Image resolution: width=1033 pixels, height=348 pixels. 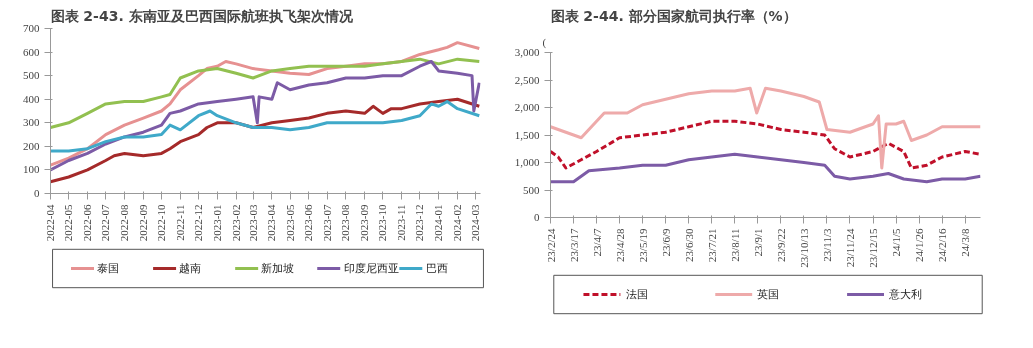 I want to click on chart-title: 图表 2-43. 东南亚及巴西国际航班执飞架次情况, so click(x=202, y=15).